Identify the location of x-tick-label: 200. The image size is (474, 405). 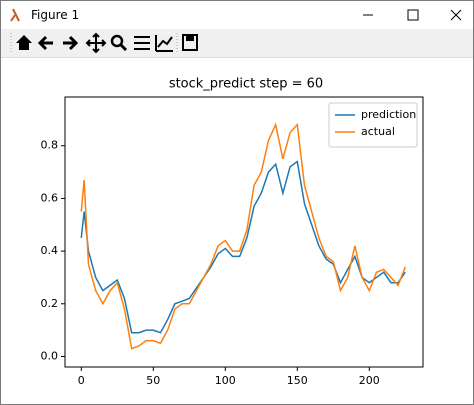
(369, 380).